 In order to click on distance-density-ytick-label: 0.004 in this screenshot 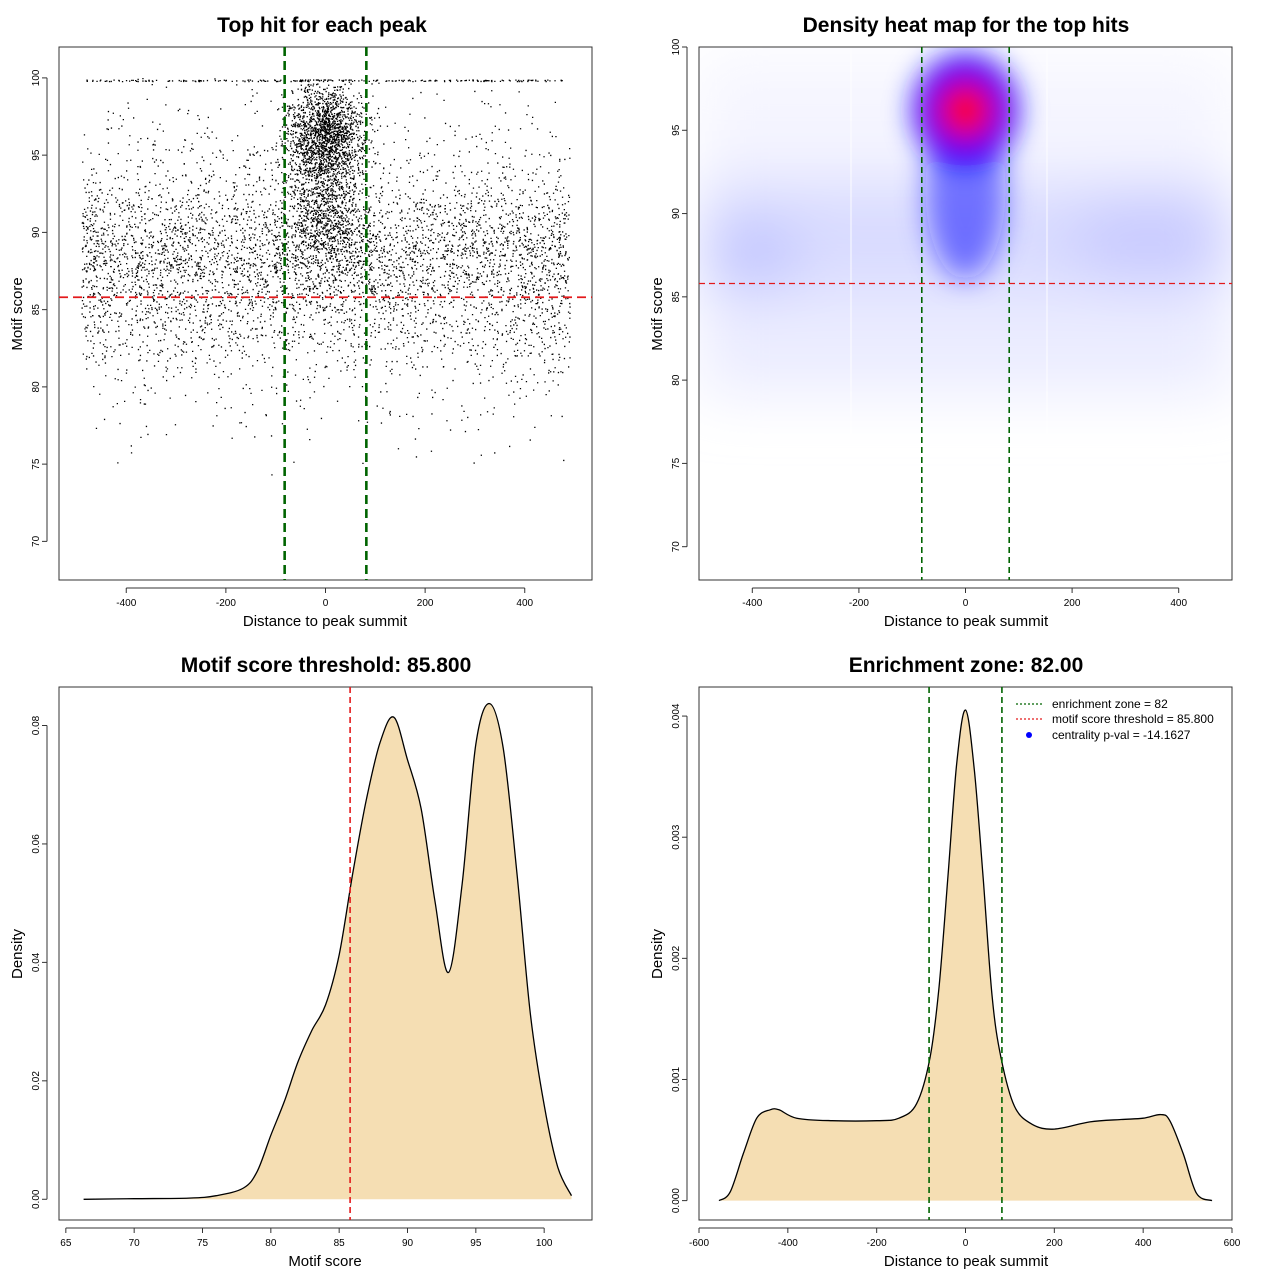, I will do `click(676, 715)`.